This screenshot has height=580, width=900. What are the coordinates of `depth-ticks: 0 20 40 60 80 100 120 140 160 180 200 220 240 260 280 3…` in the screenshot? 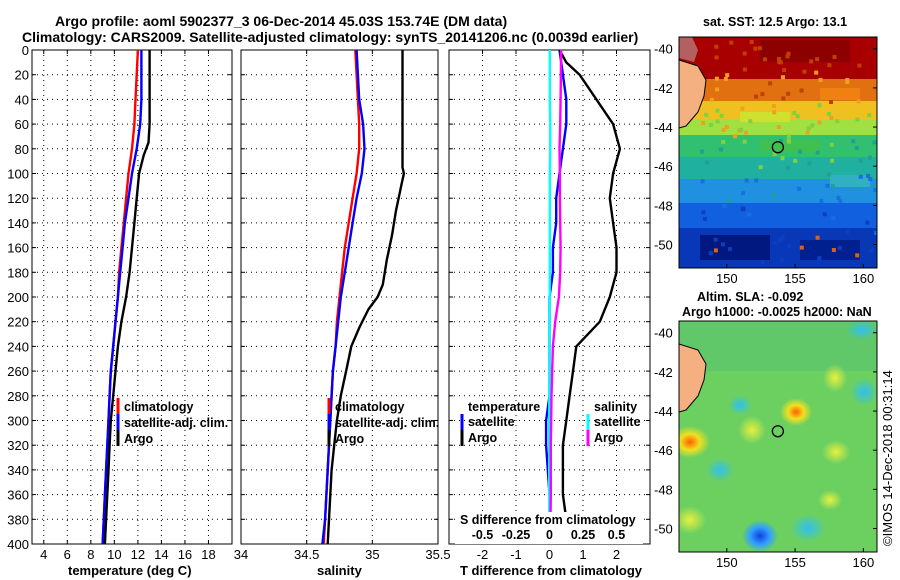 It's located at (18, 297).